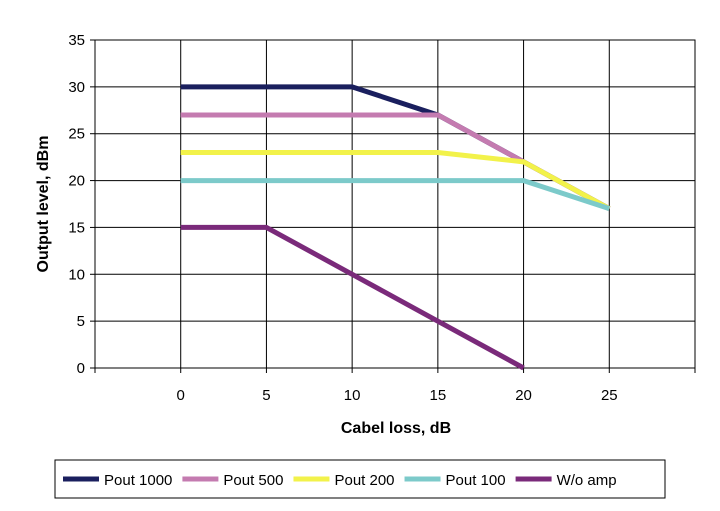  What do you see at coordinates (43, 204) in the screenshot?
I see `y-axis-title: Output level, dBm` at bounding box center [43, 204].